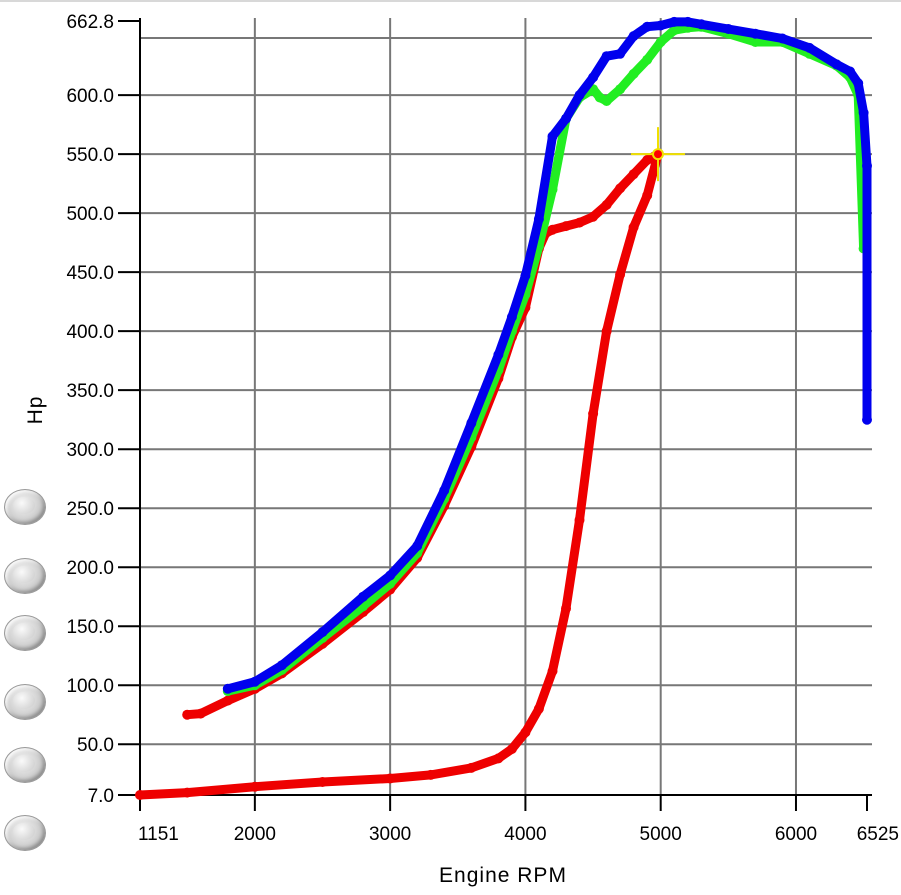  I want to click on x-tick-label: 3000, so click(390, 834).